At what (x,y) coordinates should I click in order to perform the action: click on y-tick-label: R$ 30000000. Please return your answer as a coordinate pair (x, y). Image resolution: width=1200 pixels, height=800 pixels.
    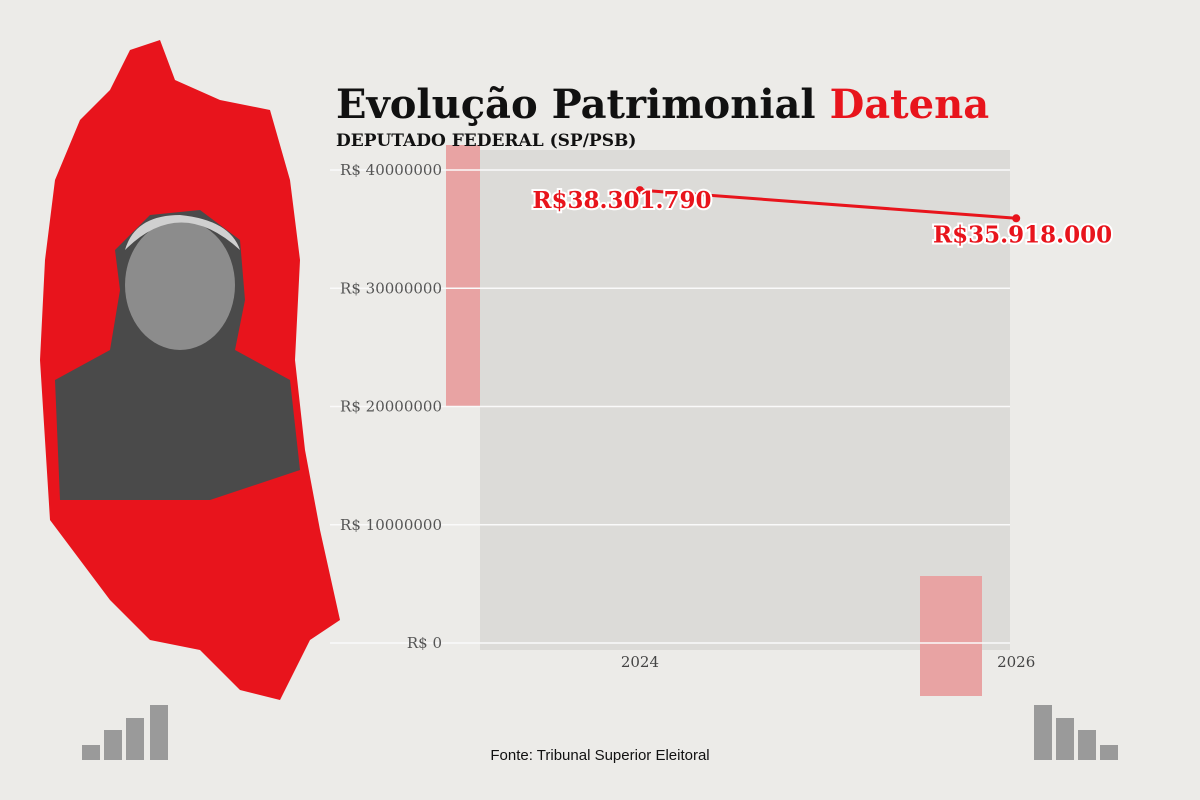
    Looking at the image, I should click on (391, 288).